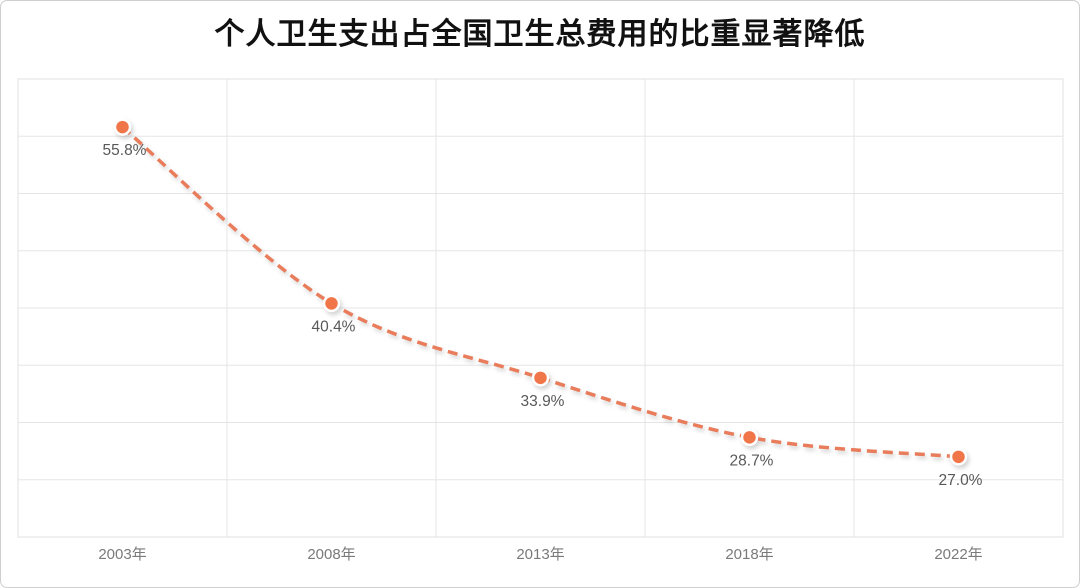 The image size is (1080, 588). I want to click on x-axis-label: 2008年, so click(331, 554).